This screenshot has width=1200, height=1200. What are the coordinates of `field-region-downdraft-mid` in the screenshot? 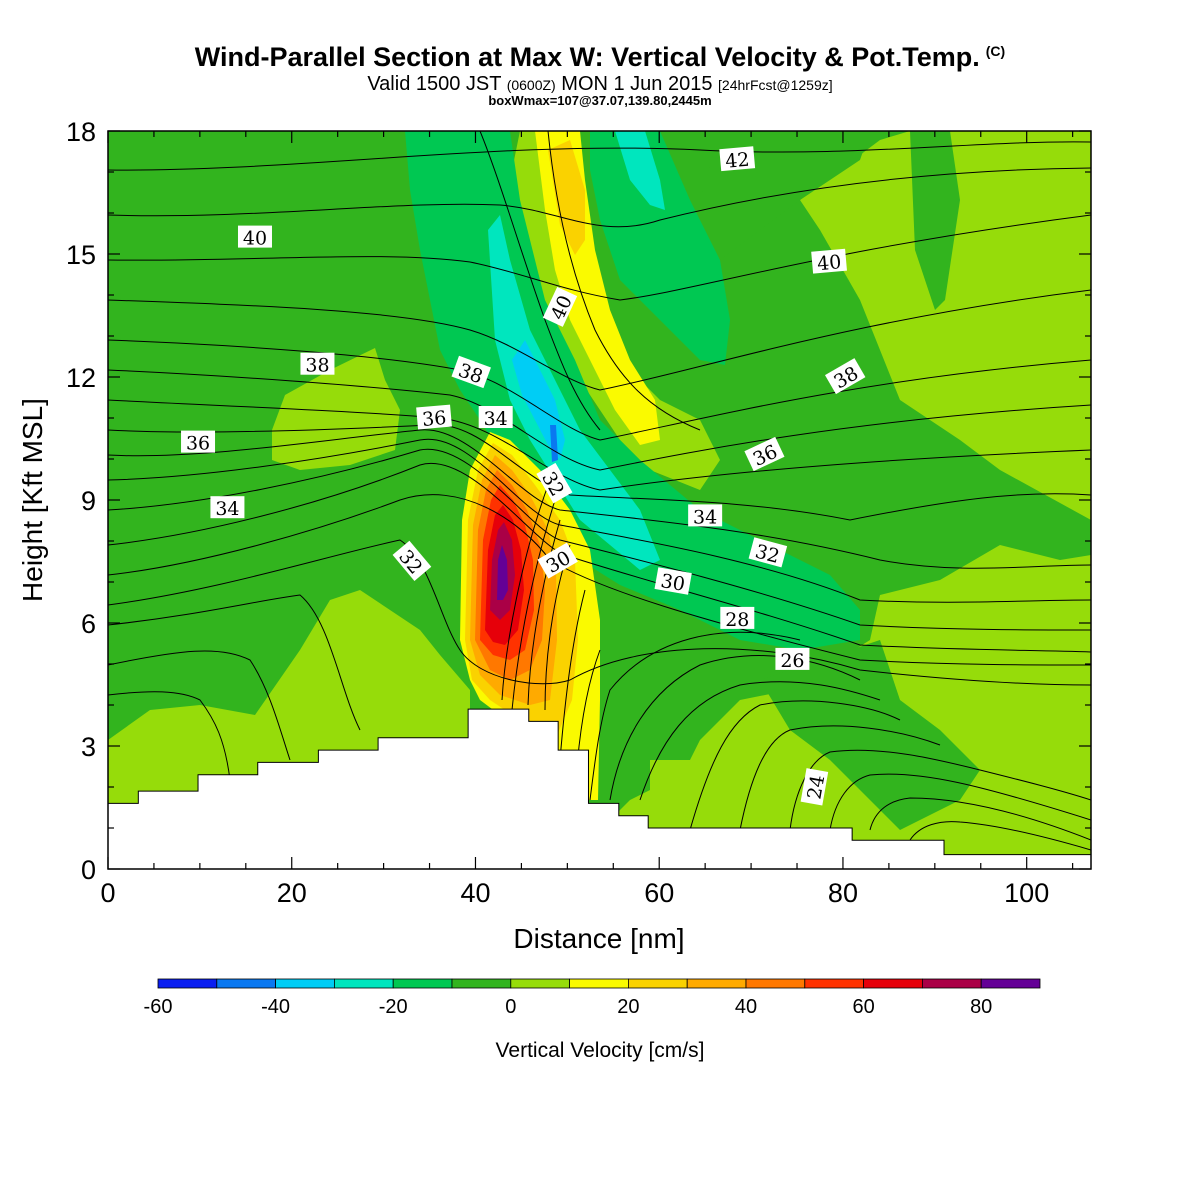 It's located at (574, 392).